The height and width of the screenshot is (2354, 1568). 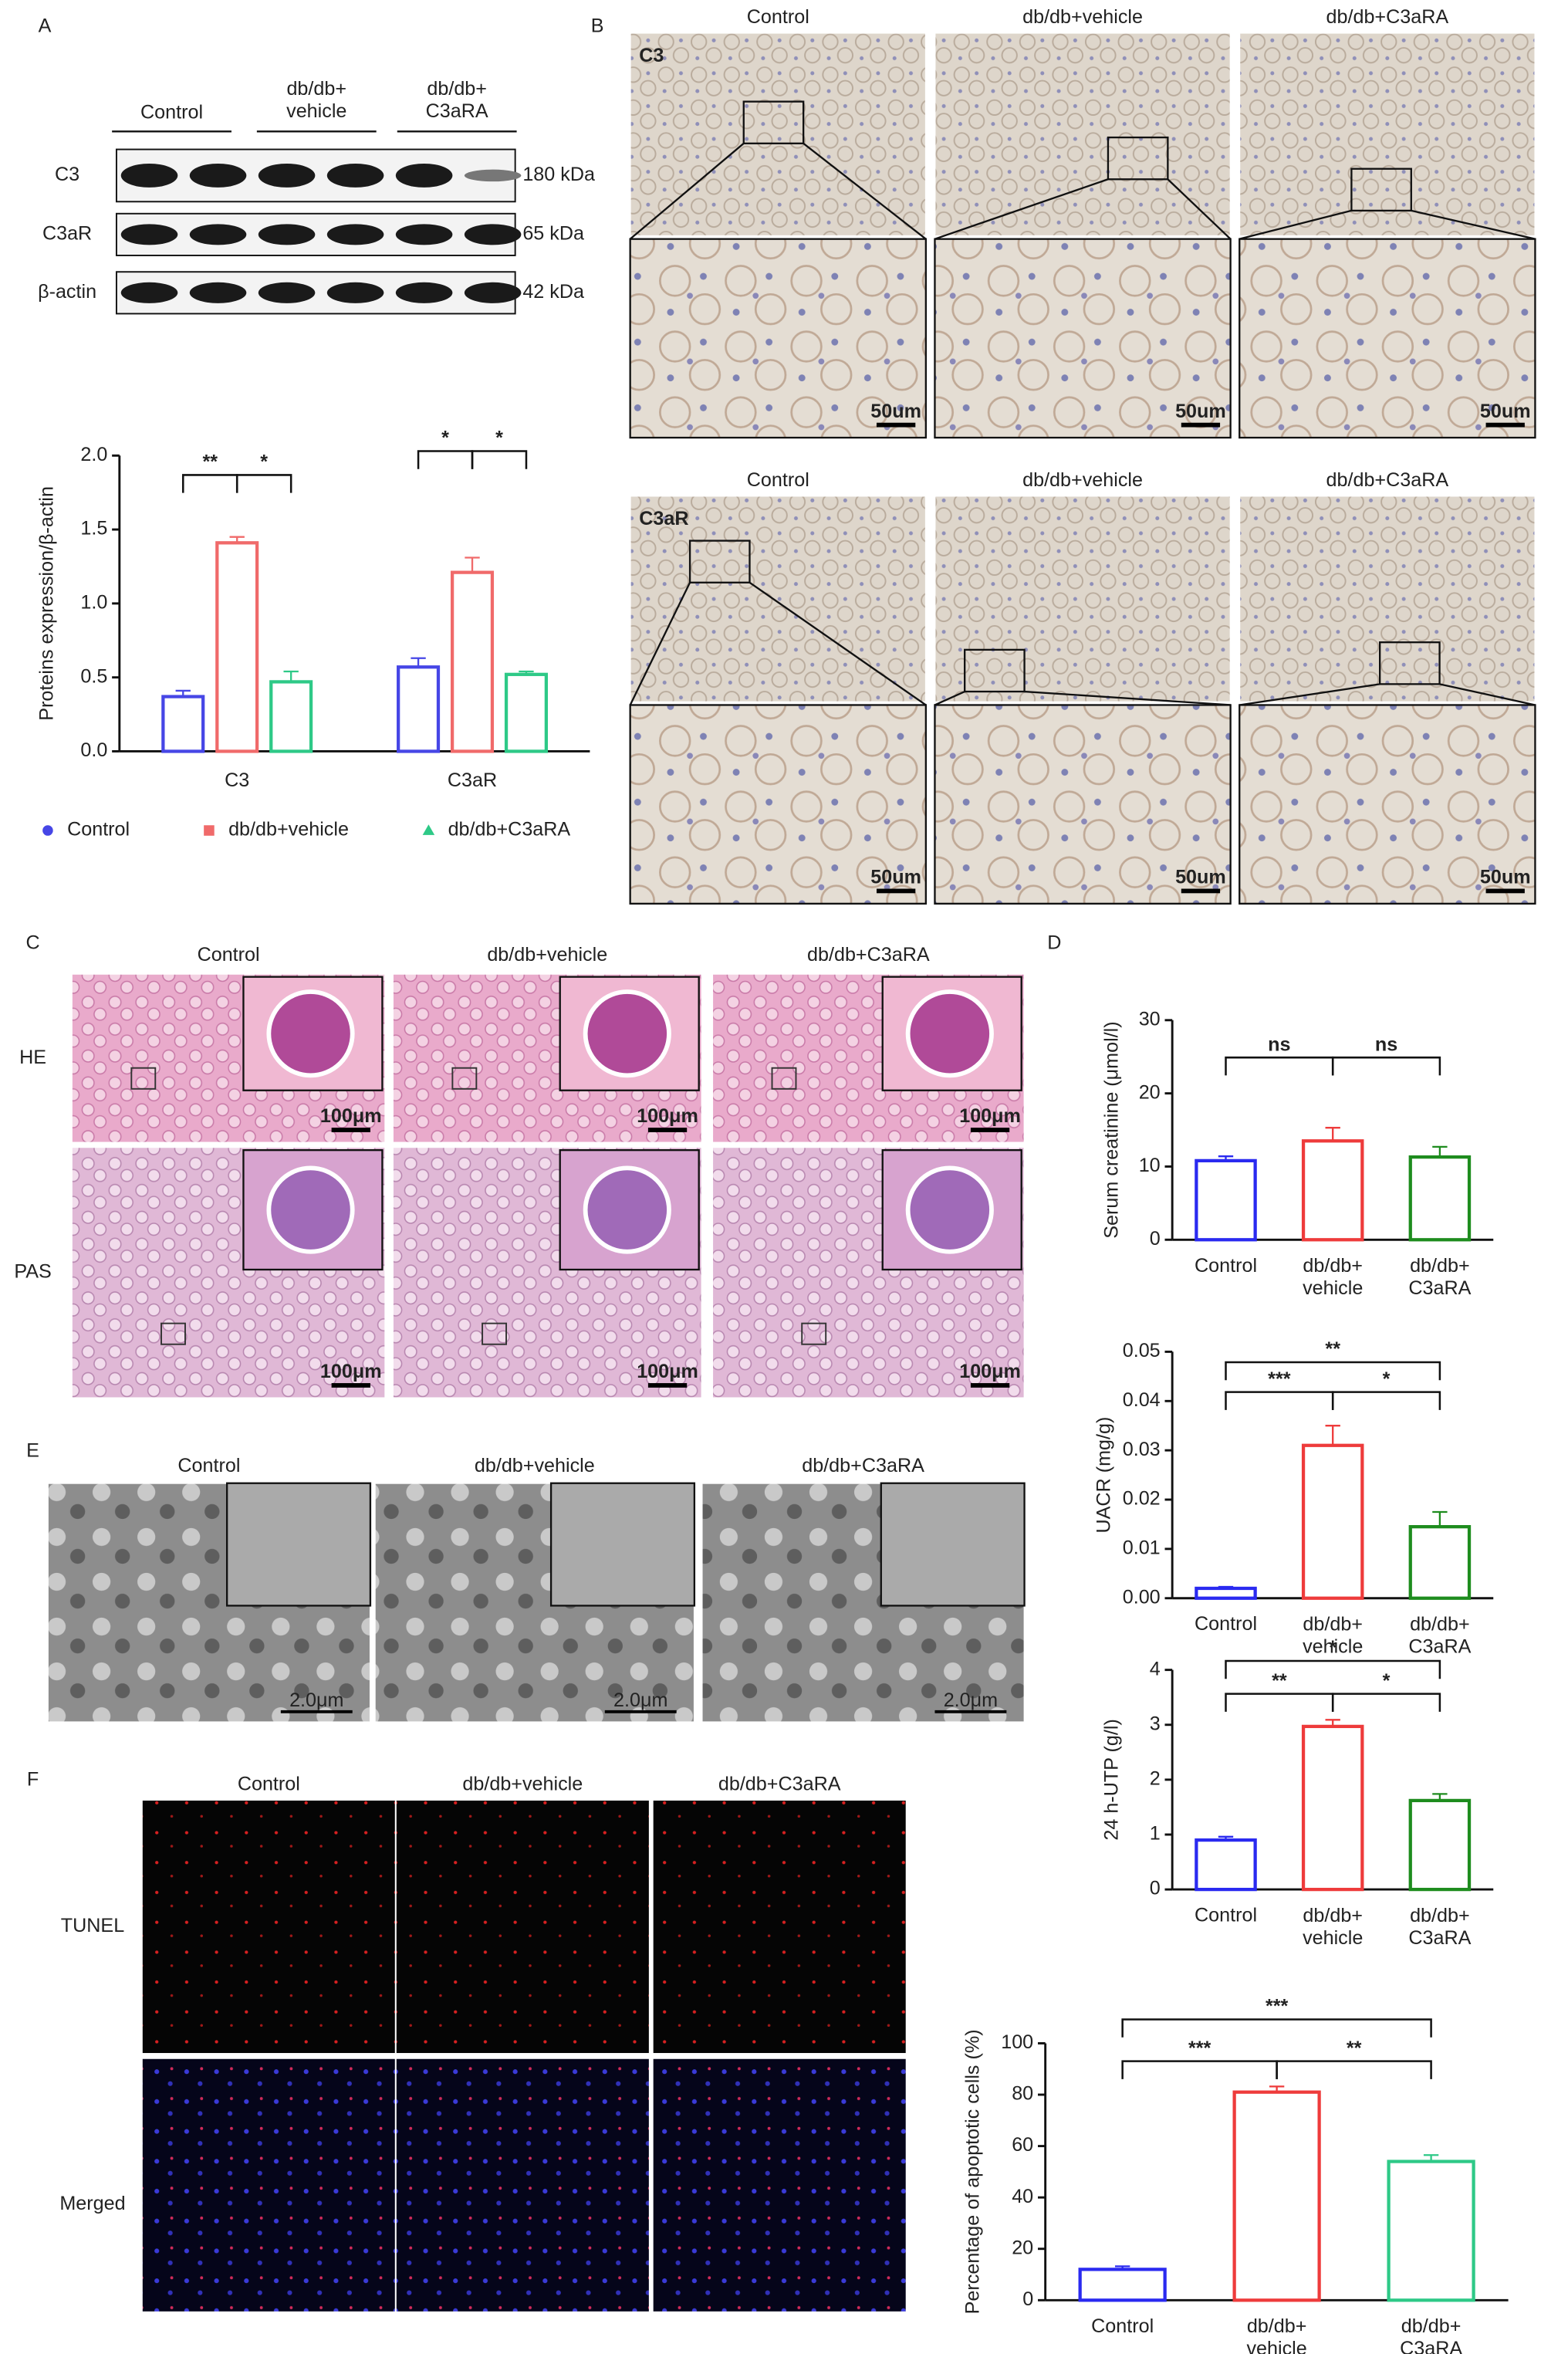 I want to click on y-tick-label: 1.5, so click(x=93, y=528).